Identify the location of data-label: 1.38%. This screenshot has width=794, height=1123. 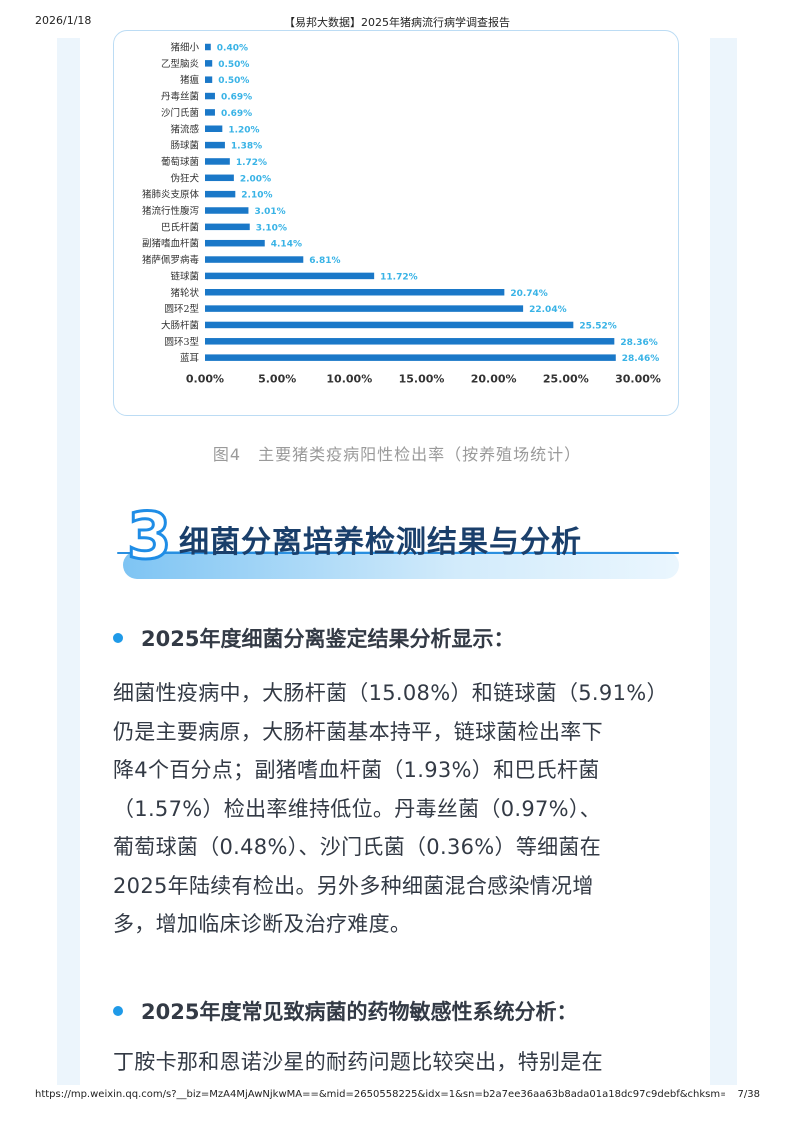
(246, 147).